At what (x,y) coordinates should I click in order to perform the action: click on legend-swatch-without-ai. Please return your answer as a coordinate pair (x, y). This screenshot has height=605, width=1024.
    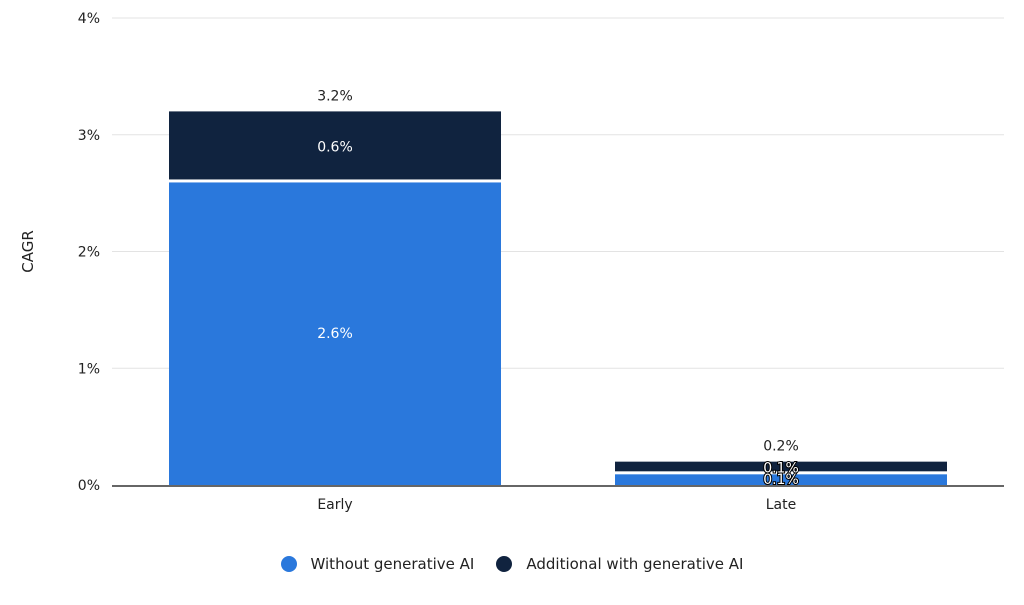
    Looking at the image, I should click on (288, 564).